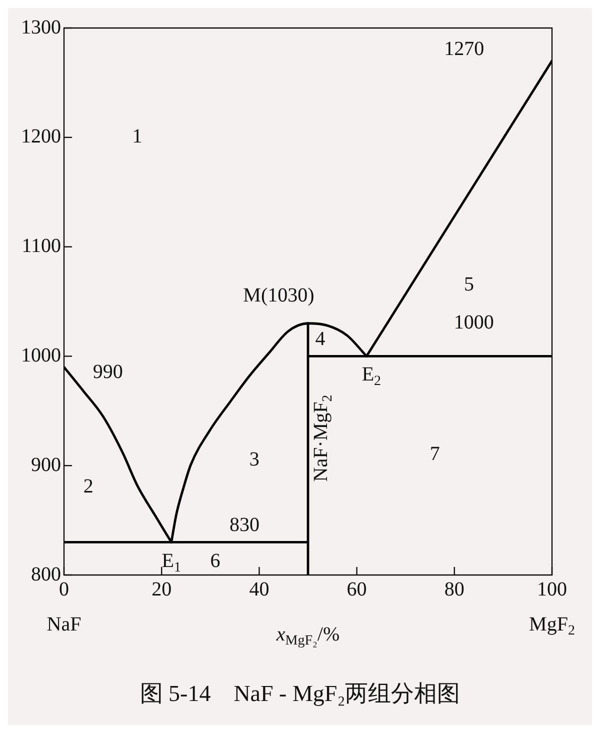 The image size is (600, 733). Describe the element at coordinates (41, 246) in the screenshot. I see `y-tick-label: 1100` at that location.